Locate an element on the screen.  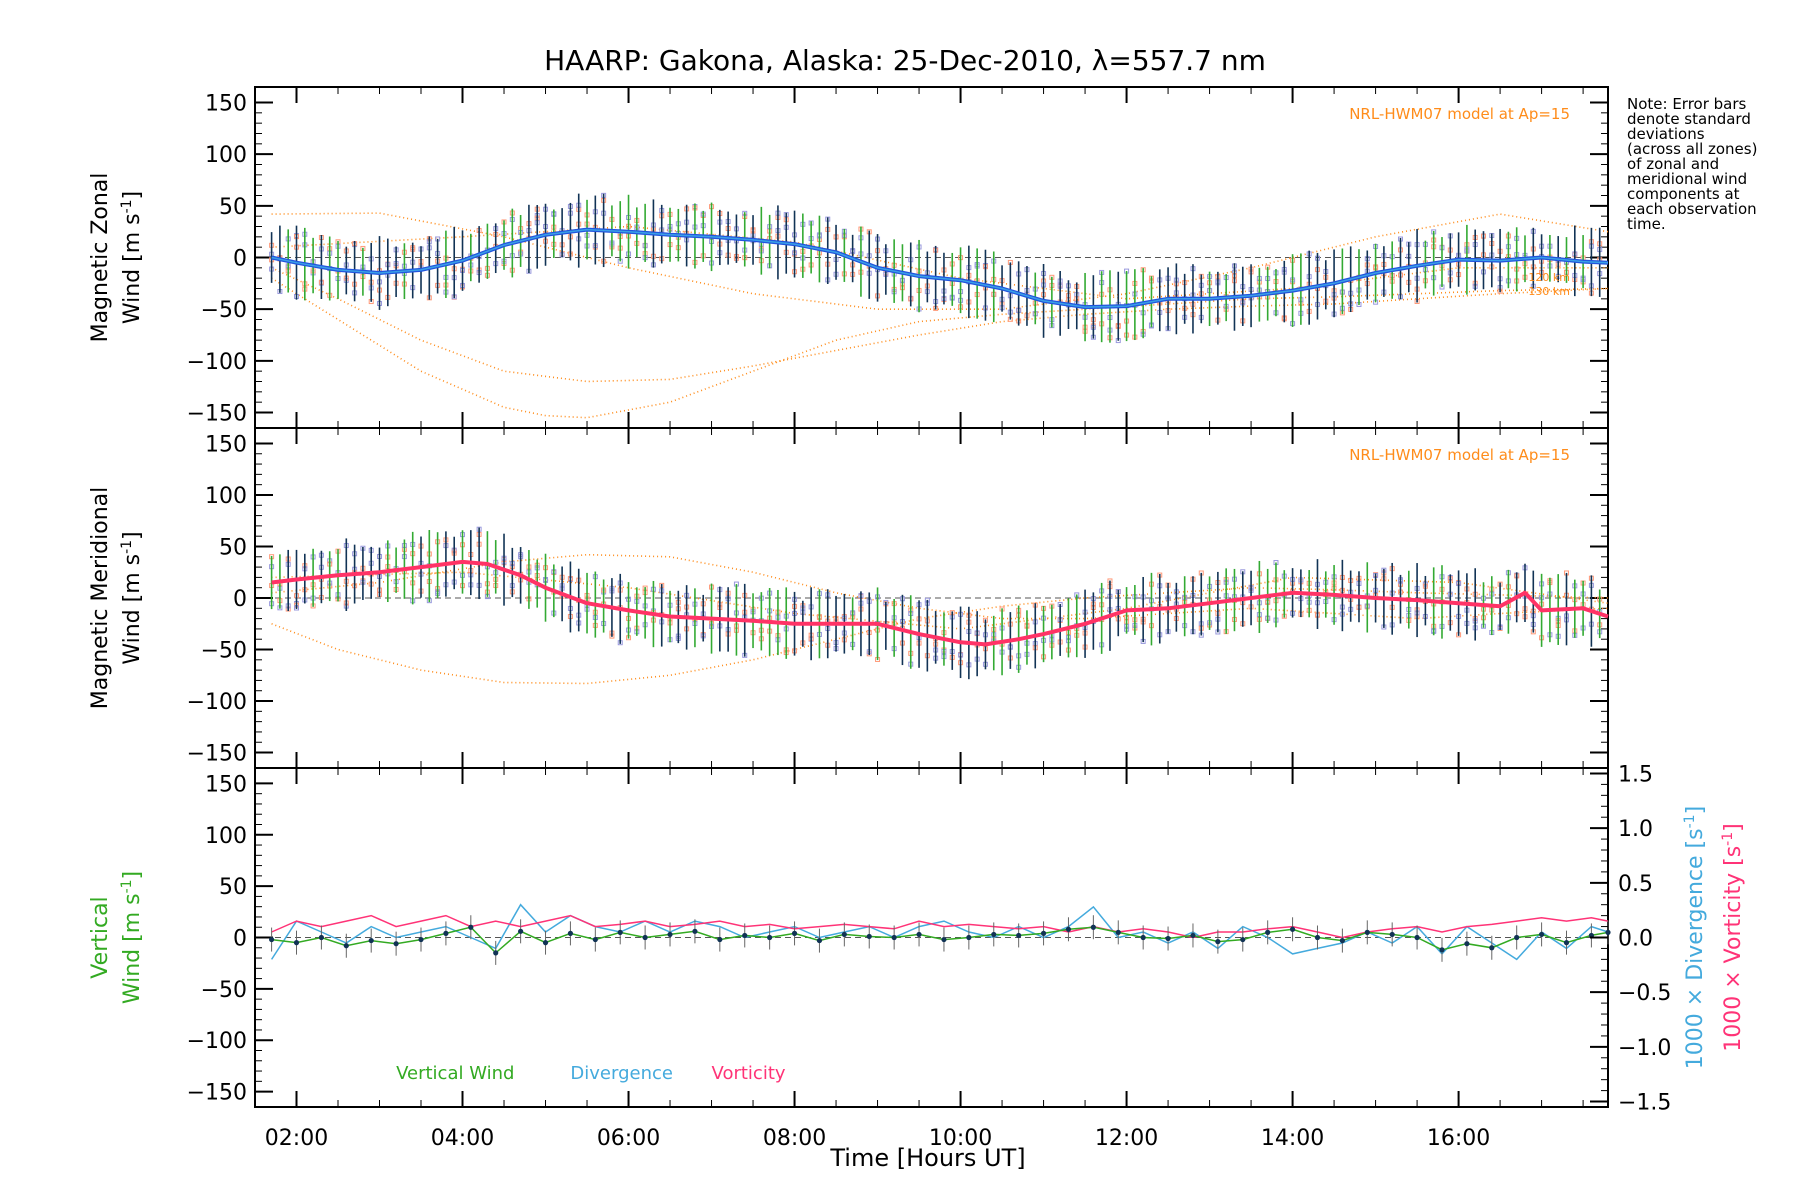
legend-vorticity: Vorticity is located at coordinates (749, 1073).